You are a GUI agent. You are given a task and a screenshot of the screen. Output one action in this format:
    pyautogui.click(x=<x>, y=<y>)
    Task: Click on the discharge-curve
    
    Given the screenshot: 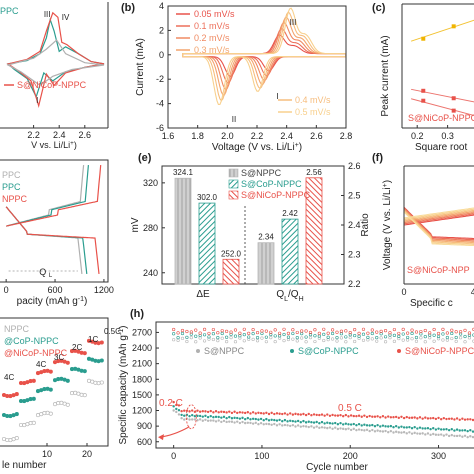 What is the action you would take?
    pyautogui.click(x=439, y=224)
    